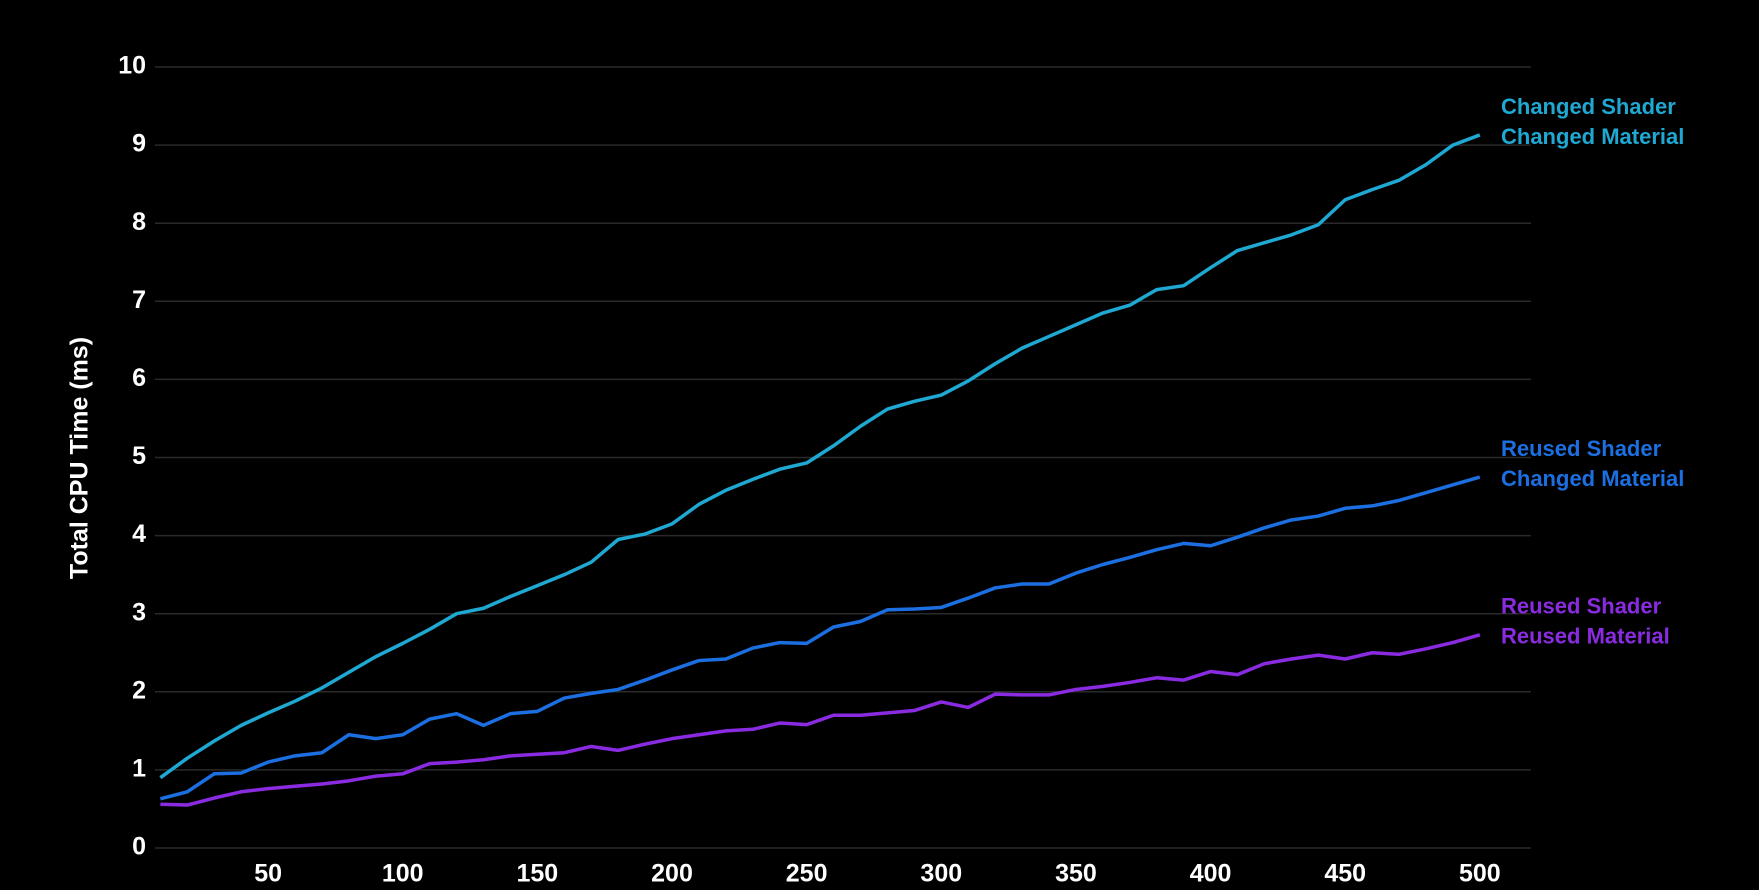  I want to click on y-tick-label: 4, so click(139, 534).